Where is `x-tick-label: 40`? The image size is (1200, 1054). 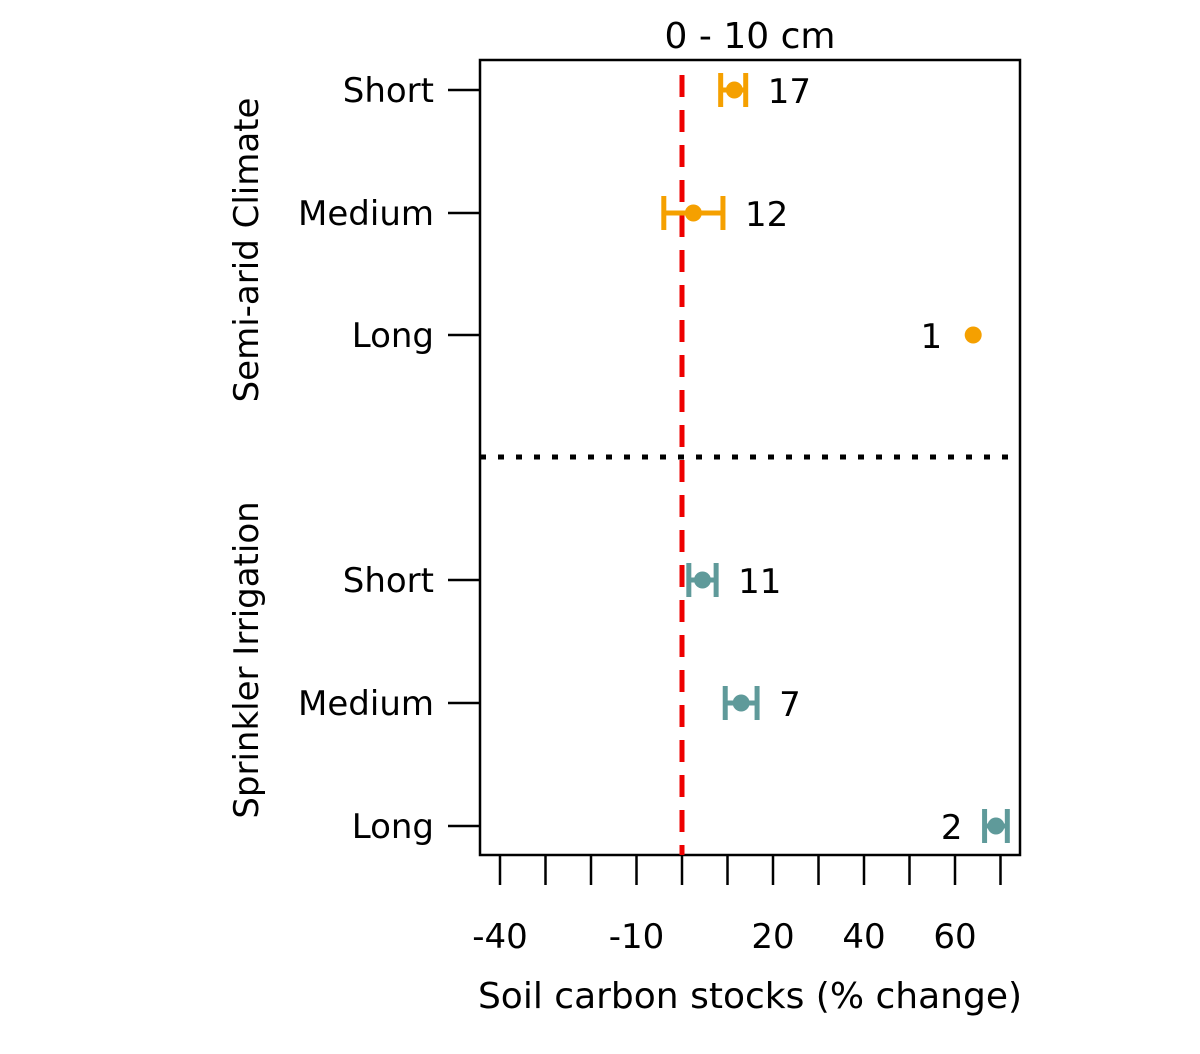
x-tick-label: 40 is located at coordinates (863, 937).